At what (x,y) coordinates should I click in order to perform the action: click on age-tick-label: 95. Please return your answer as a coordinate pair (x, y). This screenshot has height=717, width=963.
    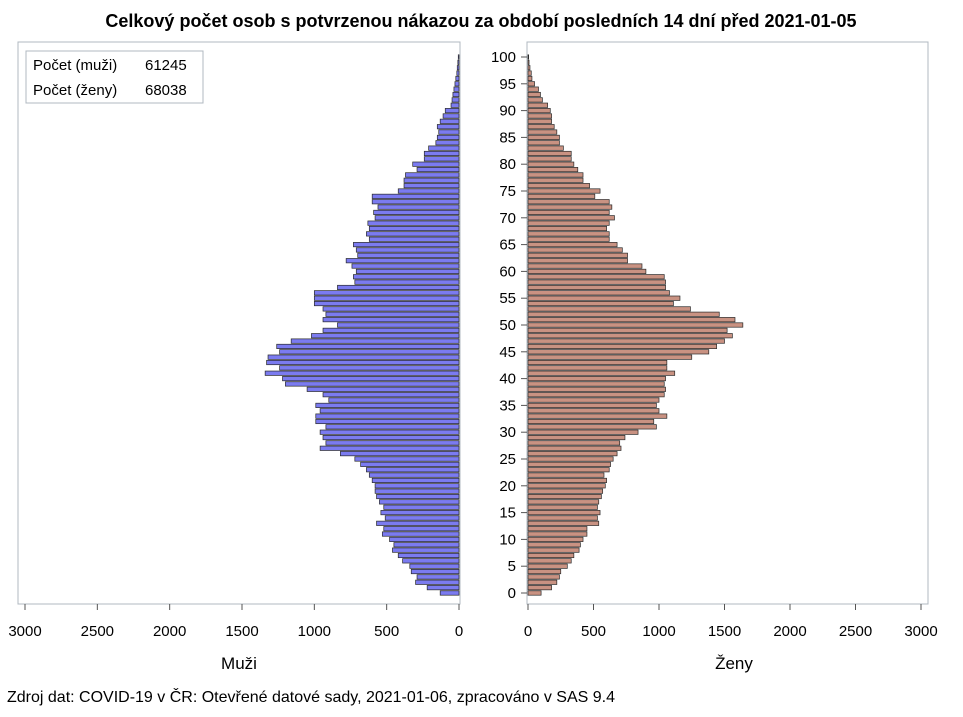
    Looking at the image, I should click on (507, 84).